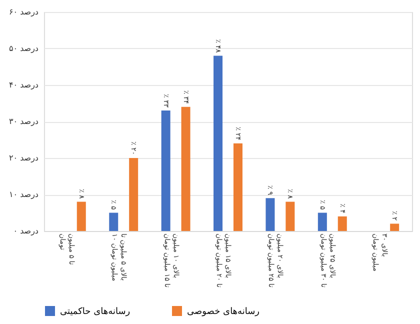  Describe the element at coordinates (23, 194) in the screenshot. I see `y-tick-label: ۱۰ درصد` at that location.